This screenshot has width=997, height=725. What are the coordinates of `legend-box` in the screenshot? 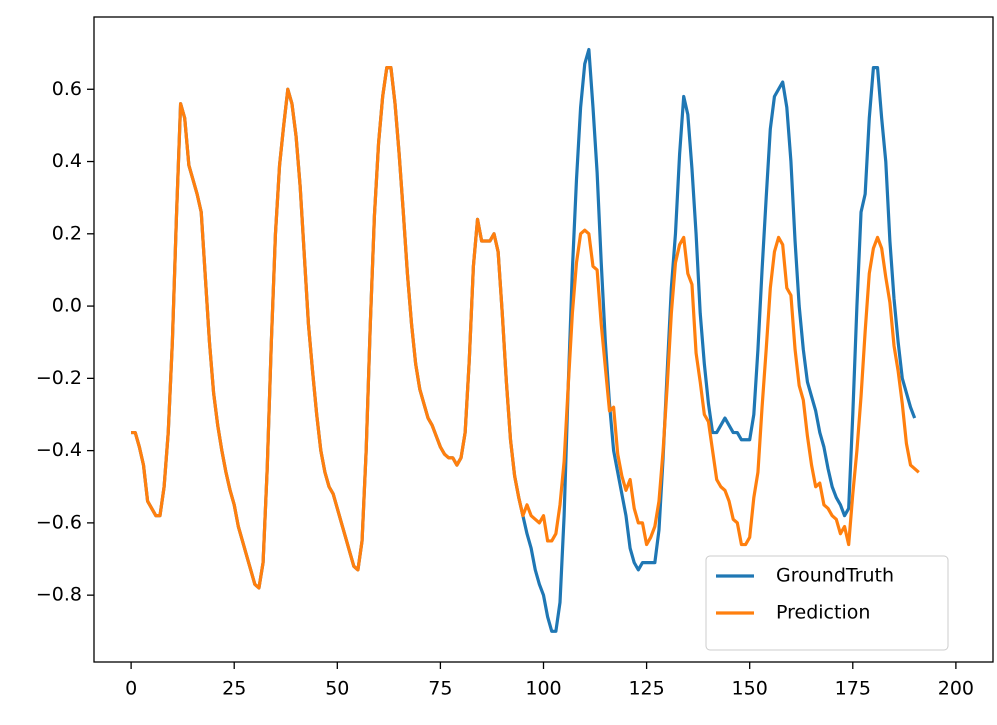 It's located at (827, 603).